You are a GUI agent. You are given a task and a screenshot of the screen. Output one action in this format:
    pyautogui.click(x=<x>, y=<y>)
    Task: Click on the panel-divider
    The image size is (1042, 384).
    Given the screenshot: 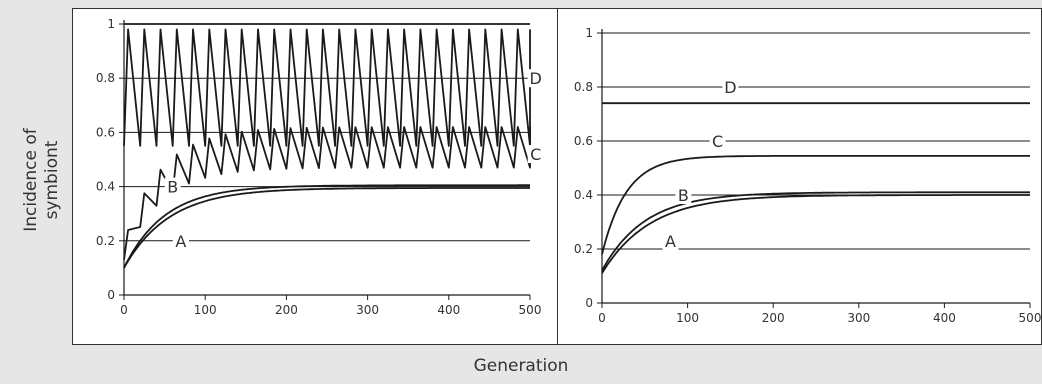 What is the action you would take?
    pyautogui.click(x=557, y=176)
    